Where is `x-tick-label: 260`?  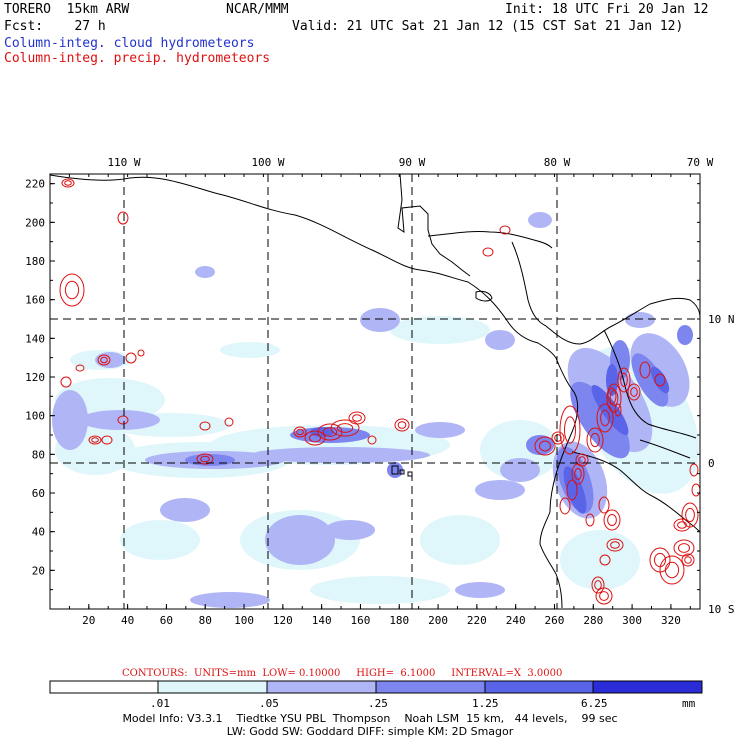 x-tick-label: 260 is located at coordinates (555, 620).